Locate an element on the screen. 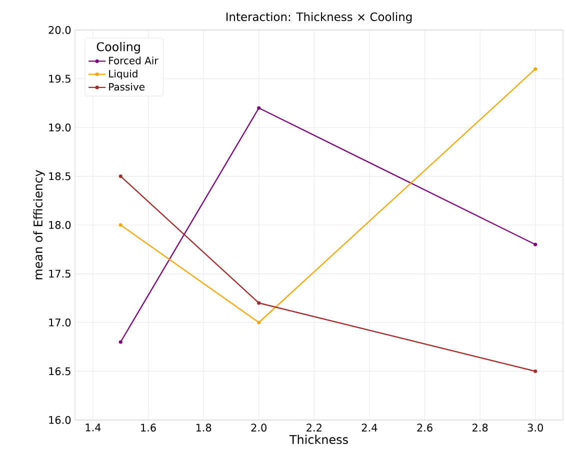 This screenshot has width=566, height=471. legend-title: Cooling is located at coordinates (118, 48).